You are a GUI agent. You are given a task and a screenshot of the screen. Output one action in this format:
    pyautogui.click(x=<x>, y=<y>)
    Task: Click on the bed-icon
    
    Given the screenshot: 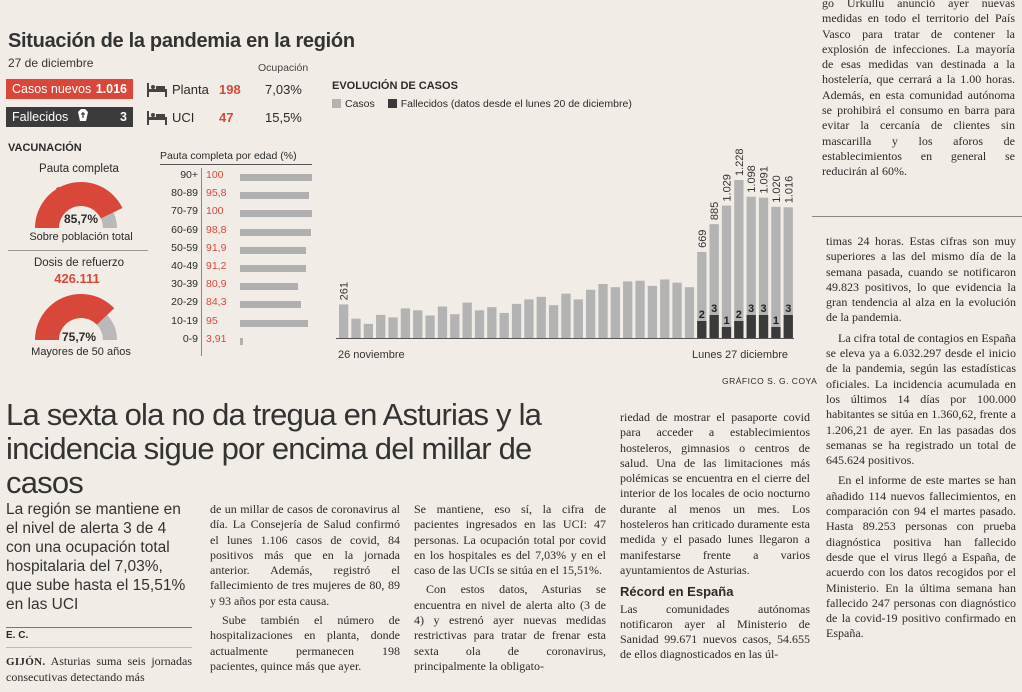 What is the action you would take?
    pyautogui.click(x=157, y=91)
    